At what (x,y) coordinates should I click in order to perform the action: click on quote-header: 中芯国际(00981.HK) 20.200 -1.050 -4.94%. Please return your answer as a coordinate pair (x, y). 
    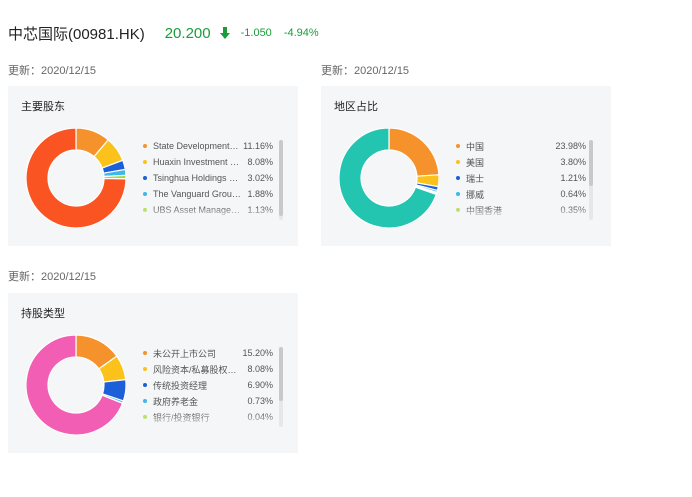
    Looking at the image, I should click on (163, 33).